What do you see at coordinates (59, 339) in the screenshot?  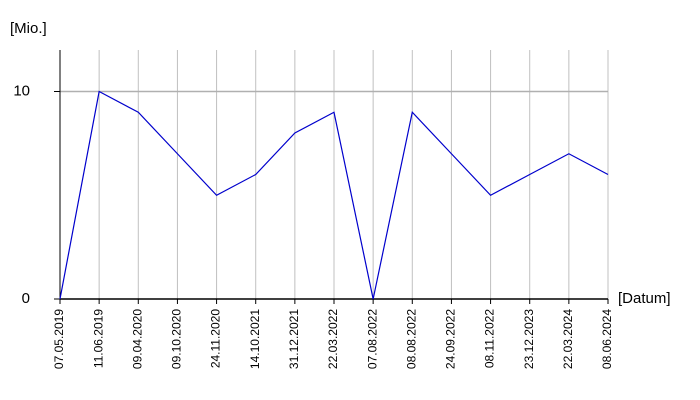 I see `x-tick-label: 07.05.2019` at bounding box center [59, 339].